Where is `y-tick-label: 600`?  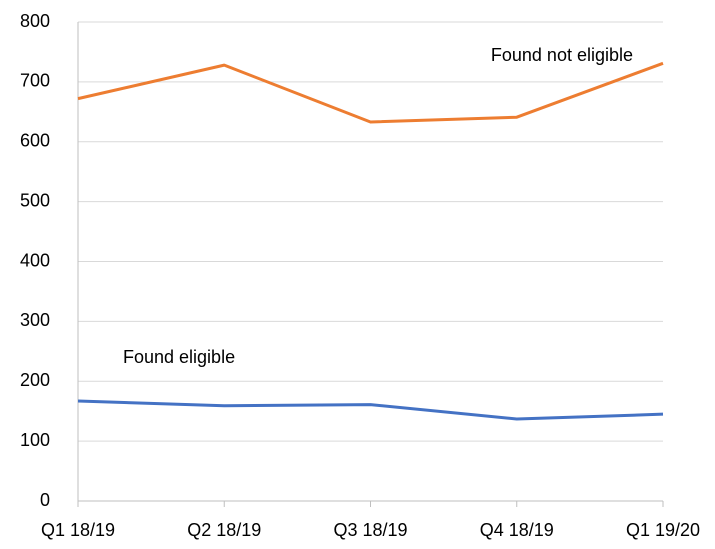 y-tick-label: 600 is located at coordinates (35, 141).